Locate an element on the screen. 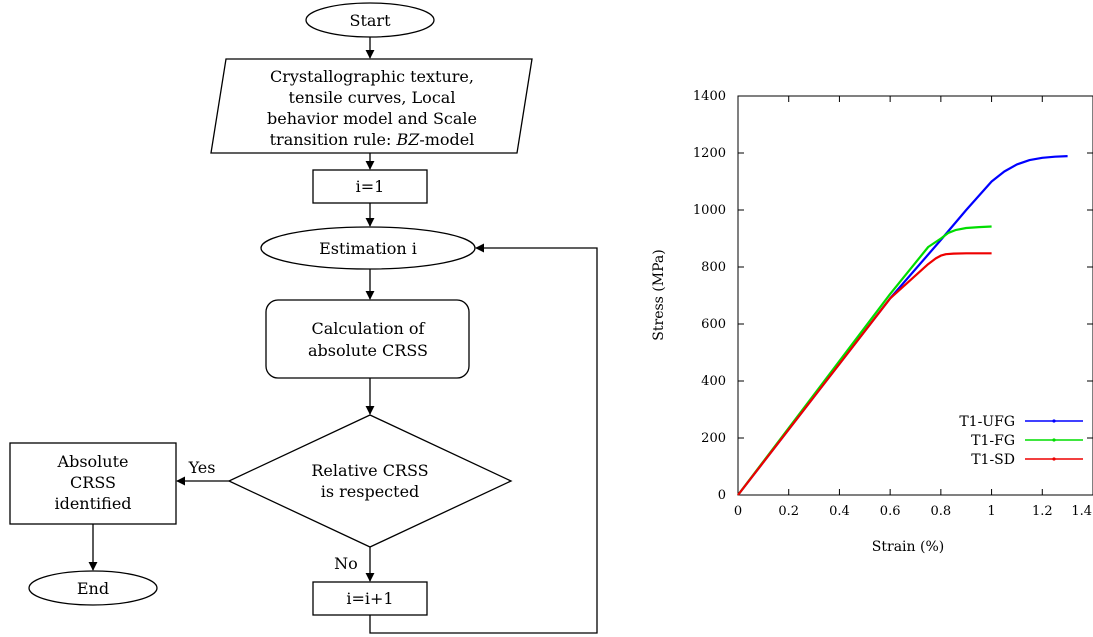  calc-line-1: Calculation of is located at coordinates (369, 328).